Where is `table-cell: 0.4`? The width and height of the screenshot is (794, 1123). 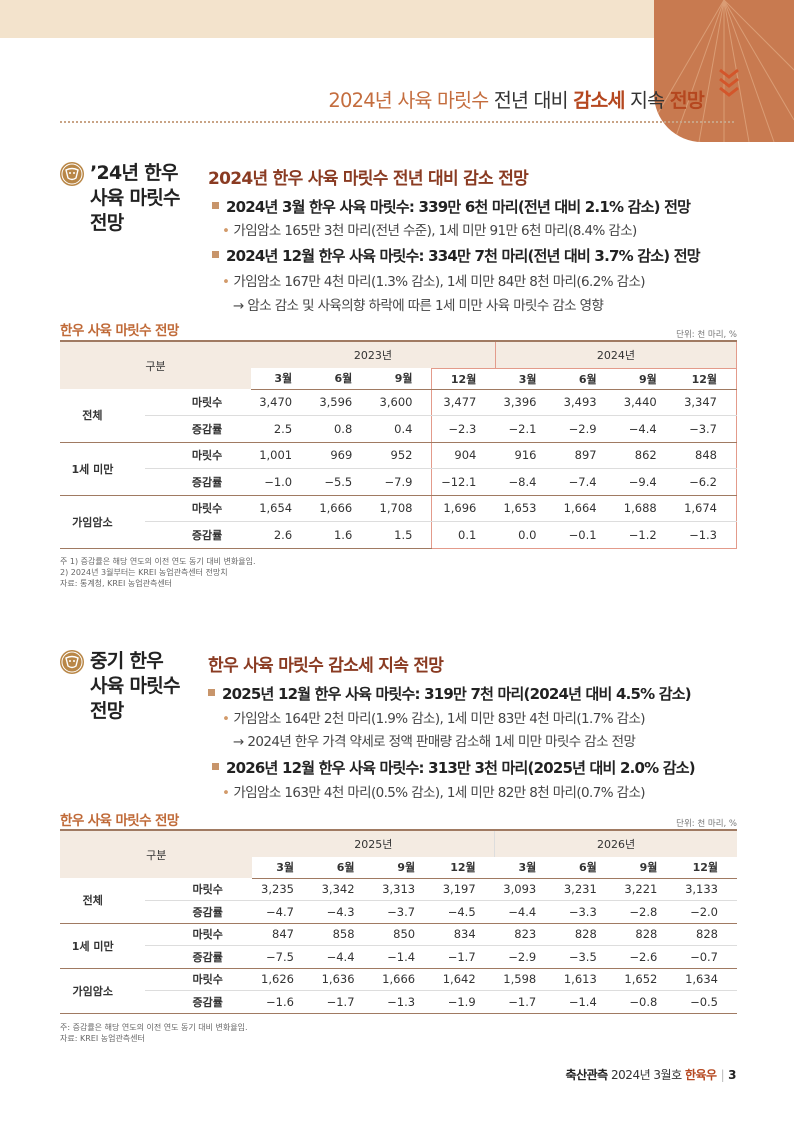
table-cell: 0.4 is located at coordinates (401, 429).